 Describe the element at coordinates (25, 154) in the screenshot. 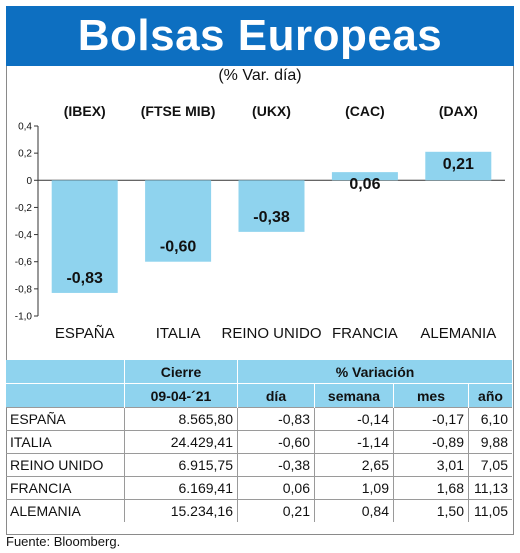

I see `y-tick-label: 0,2` at that location.